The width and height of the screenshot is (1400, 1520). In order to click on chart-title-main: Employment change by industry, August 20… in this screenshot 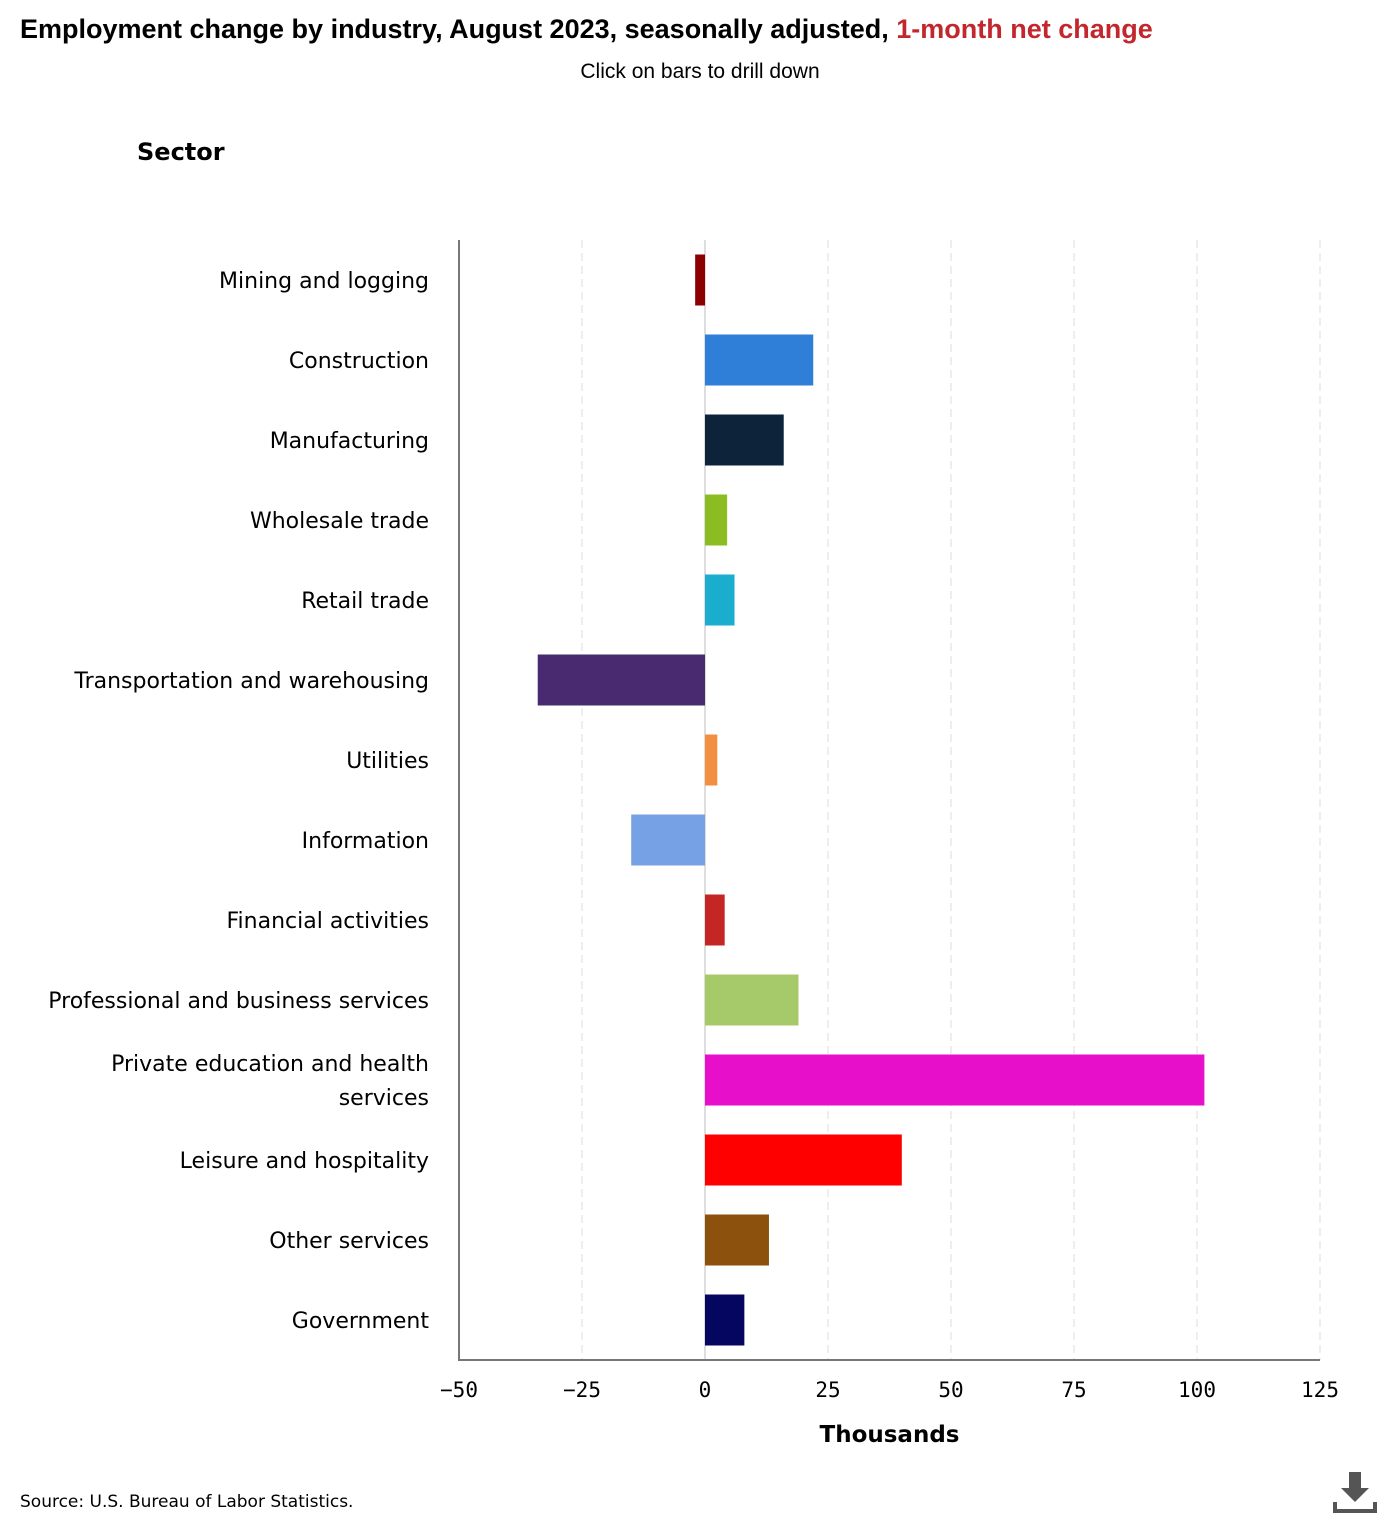, I will do `click(458, 29)`.